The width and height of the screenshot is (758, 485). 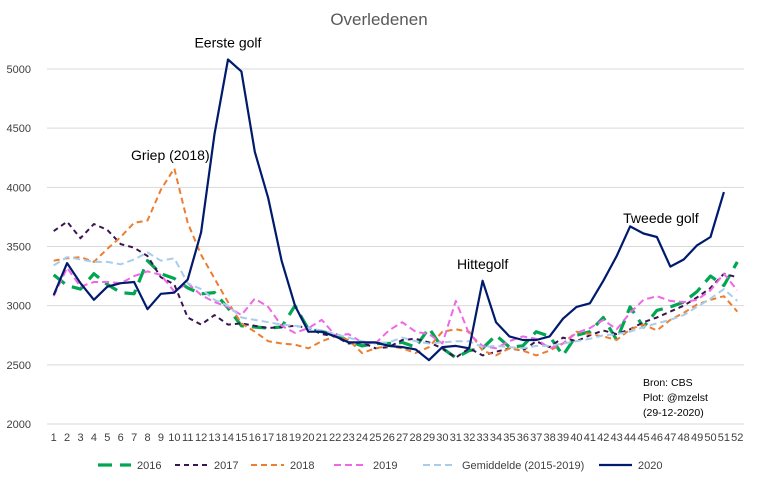 What do you see at coordinates (308, 438) in the screenshot?
I see `x-tick-label: 20` at bounding box center [308, 438].